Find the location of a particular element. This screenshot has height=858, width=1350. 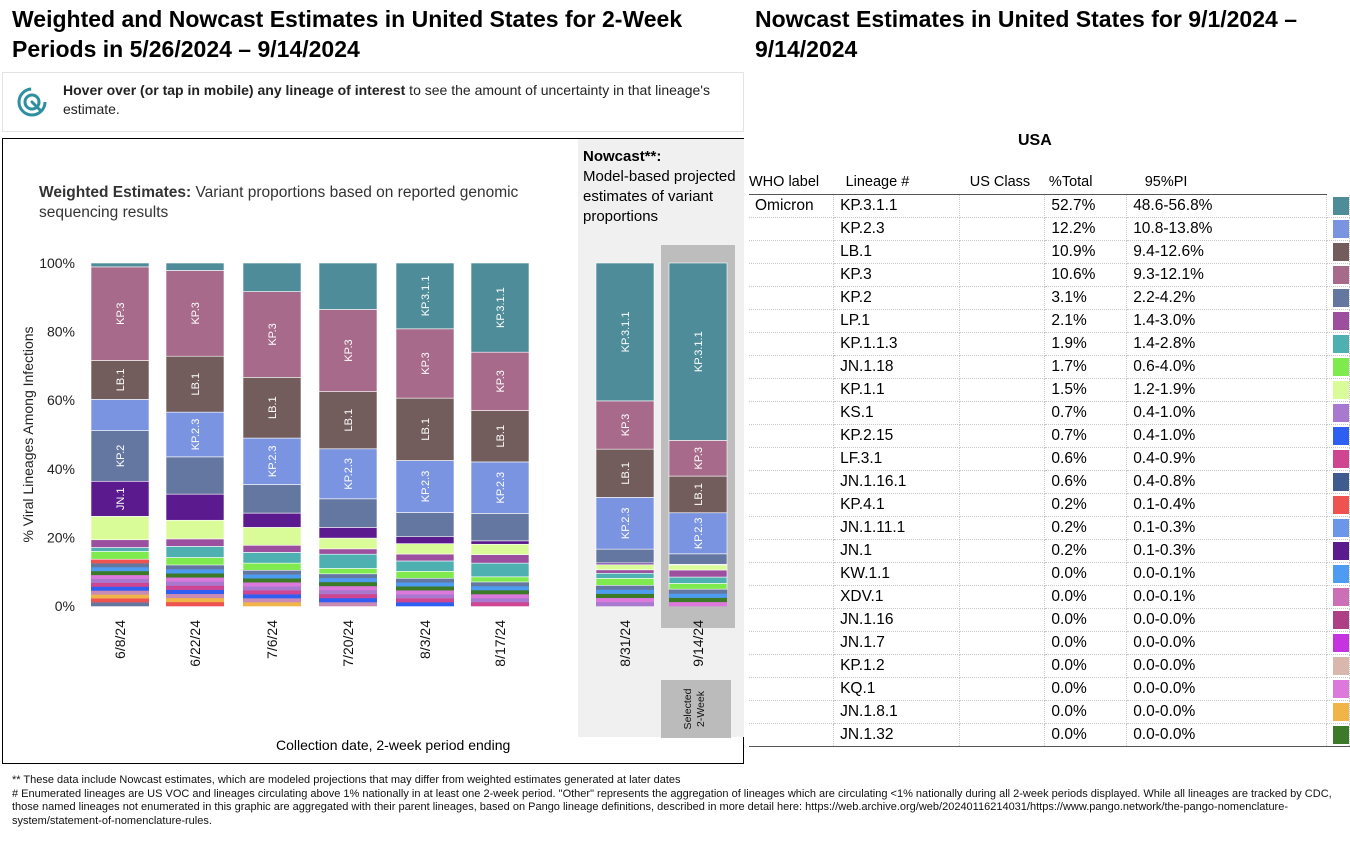

table-row: KP.1.1.3 1.9% 1.4-2.8% is located at coordinates (1049, 344).